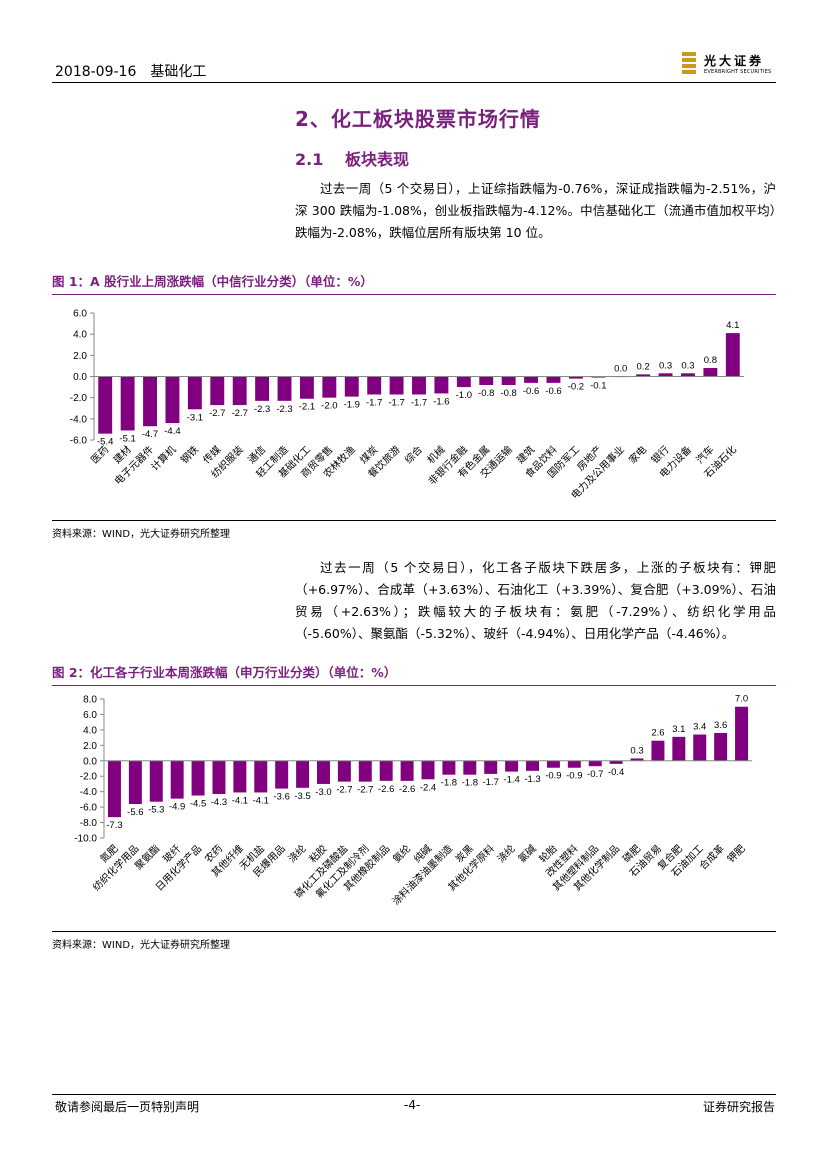 This screenshot has width=827, height=1169. Describe the element at coordinates (344, 790) in the screenshot. I see `data-label-11: -2.7` at that location.